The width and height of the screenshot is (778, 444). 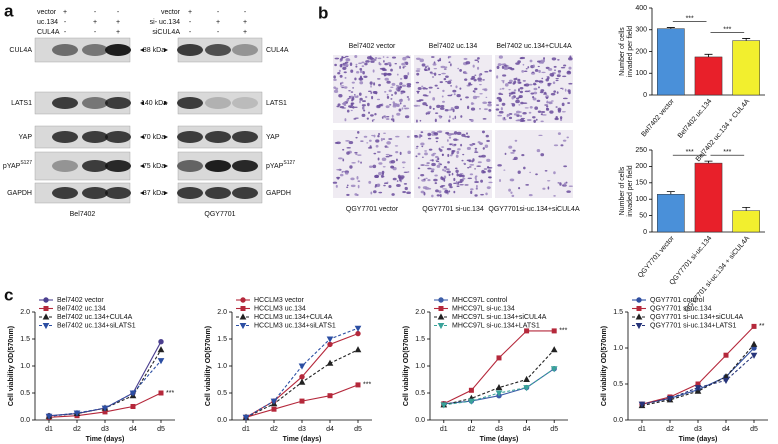 I want to click on legend-label: MHCC97L si-uc.134+LATS1, so click(x=496, y=325).